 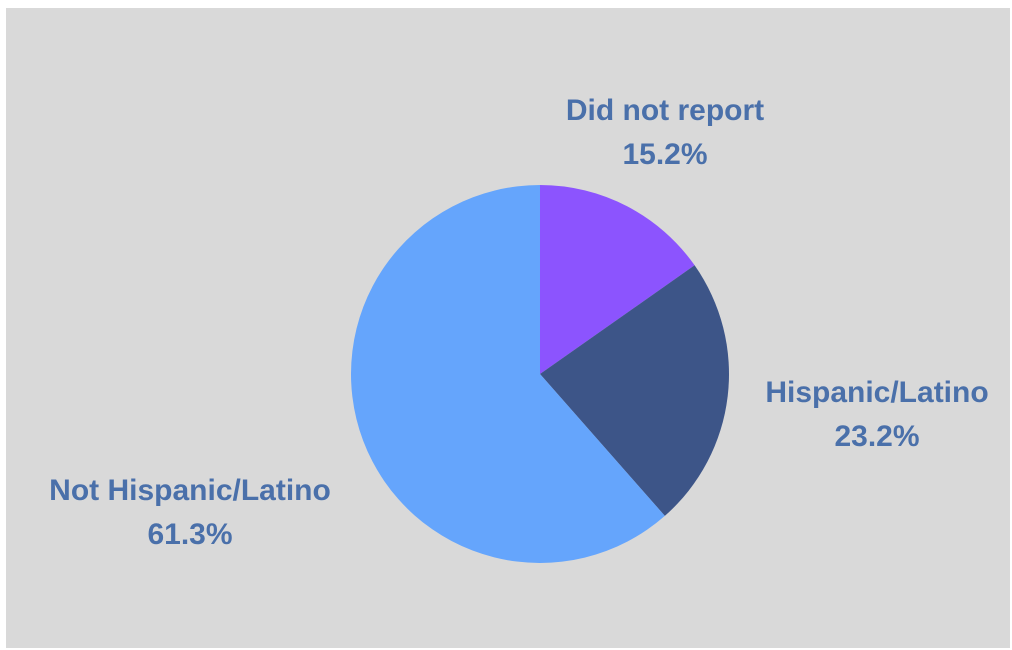 I want to click on pie-slice-did-not-report, so click(x=617, y=279).